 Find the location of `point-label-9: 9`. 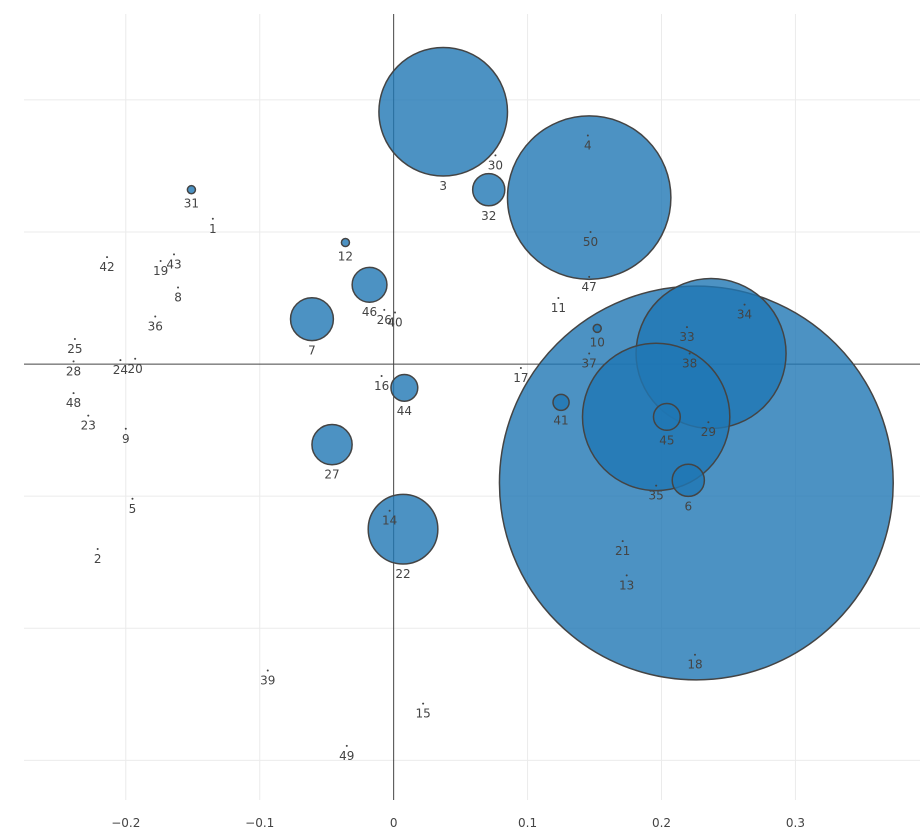

point-label-9: 9 is located at coordinates (126, 439).